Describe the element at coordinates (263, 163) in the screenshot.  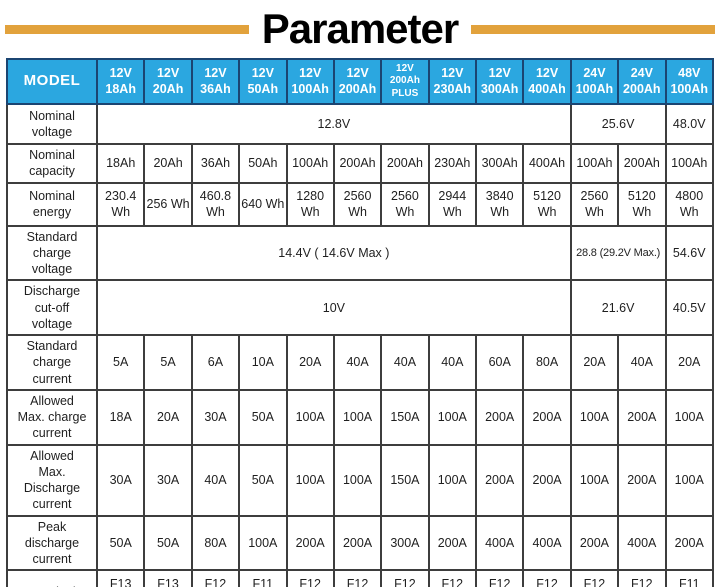
I see `value-cell: 50Ah` at that location.